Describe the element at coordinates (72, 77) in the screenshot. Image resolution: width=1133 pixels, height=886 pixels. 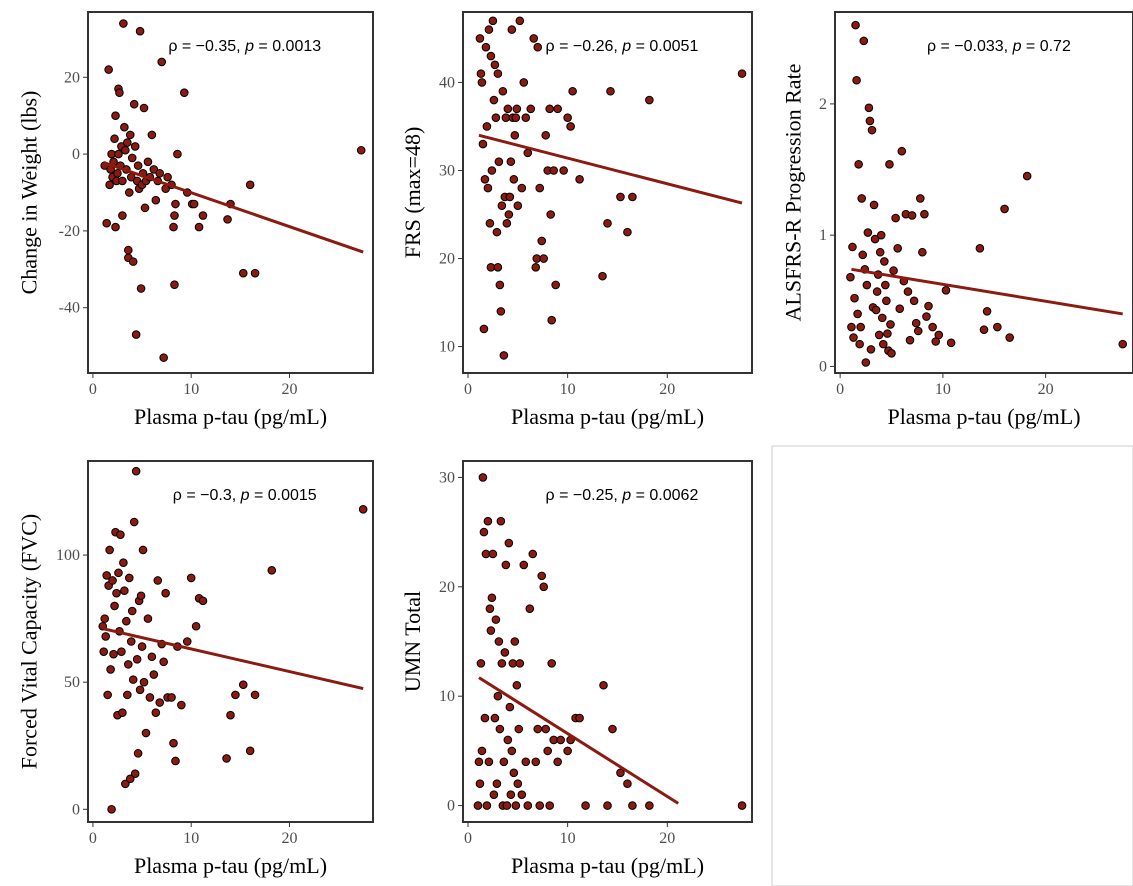
I see `y-tick-label: 20` at that location.